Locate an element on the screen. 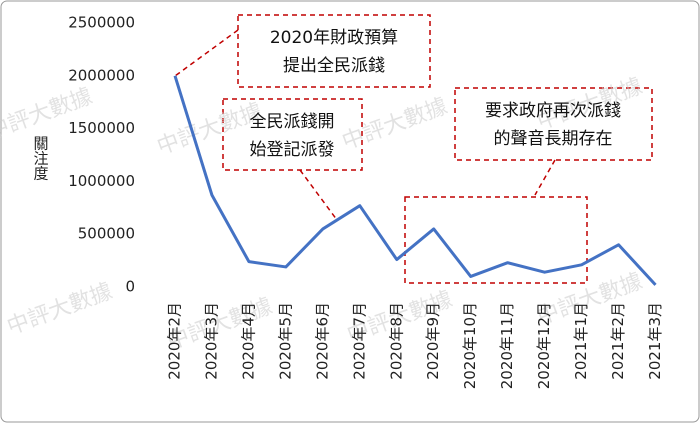 The height and width of the screenshot is (423, 700). y-axis-label: 關注度 is located at coordinates (41, 158).